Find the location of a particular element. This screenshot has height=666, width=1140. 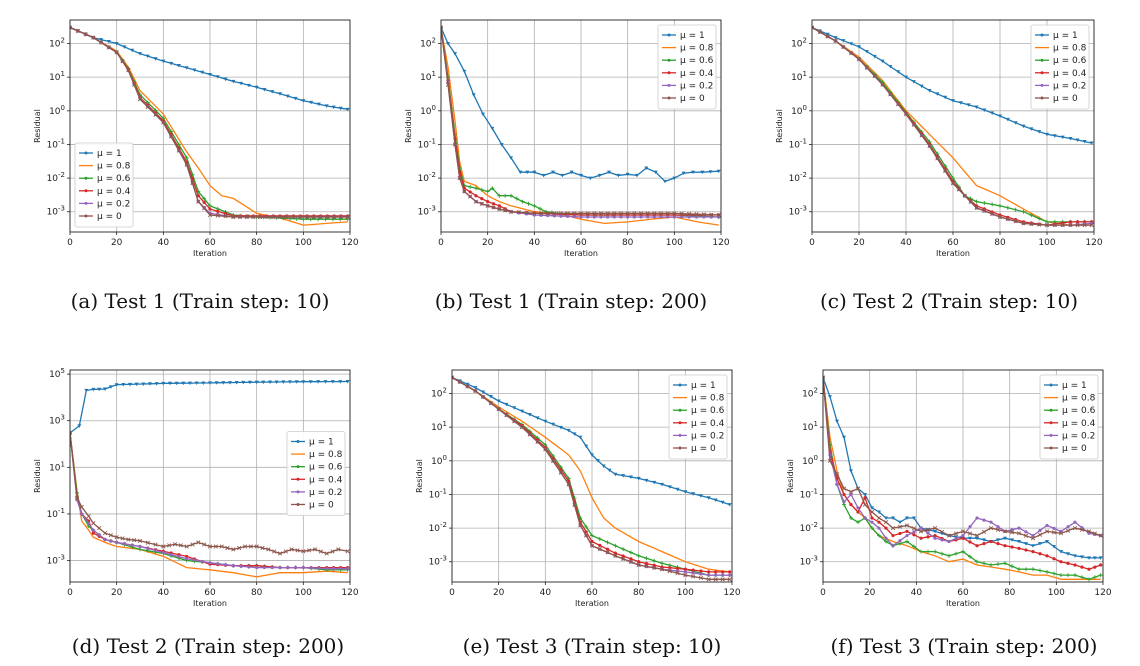

legend-marker is located at coordinates (1051, 448).